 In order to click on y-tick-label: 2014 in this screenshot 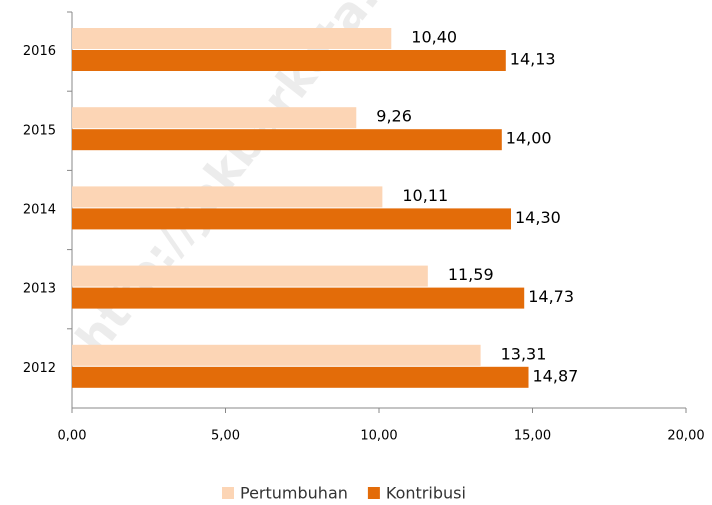, I will do `click(39, 210)`.